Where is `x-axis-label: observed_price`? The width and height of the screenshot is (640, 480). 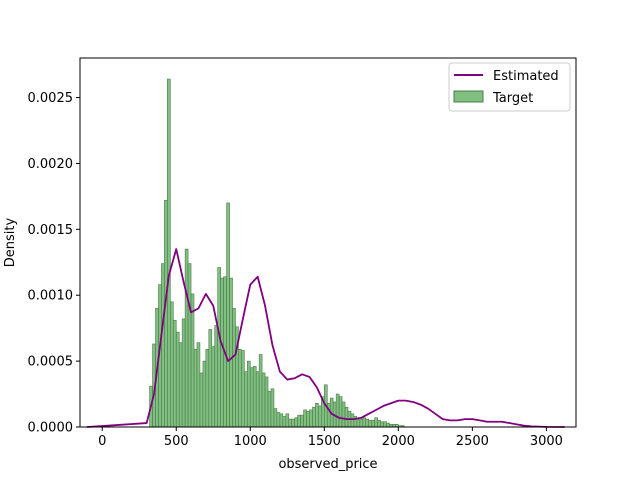 x-axis-label: observed_price is located at coordinates (327, 464).